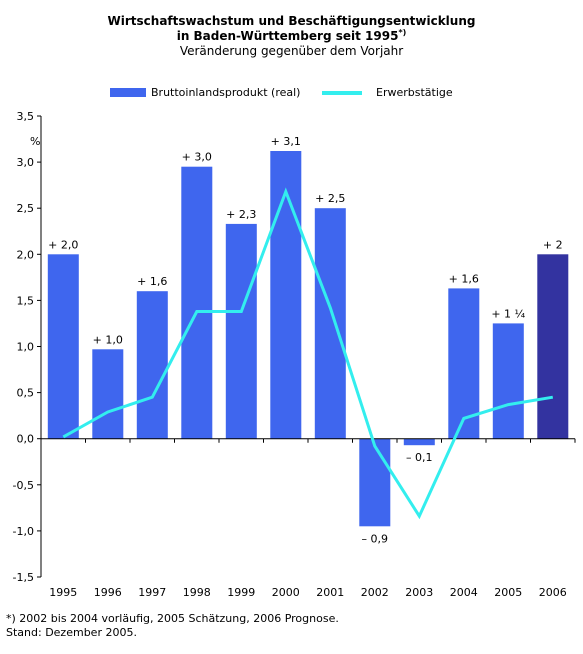 This screenshot has width=583, height=654. Describe the element at coordinates (128, 92) in the screenshot. I see `legend-swatch-bip` at that location.